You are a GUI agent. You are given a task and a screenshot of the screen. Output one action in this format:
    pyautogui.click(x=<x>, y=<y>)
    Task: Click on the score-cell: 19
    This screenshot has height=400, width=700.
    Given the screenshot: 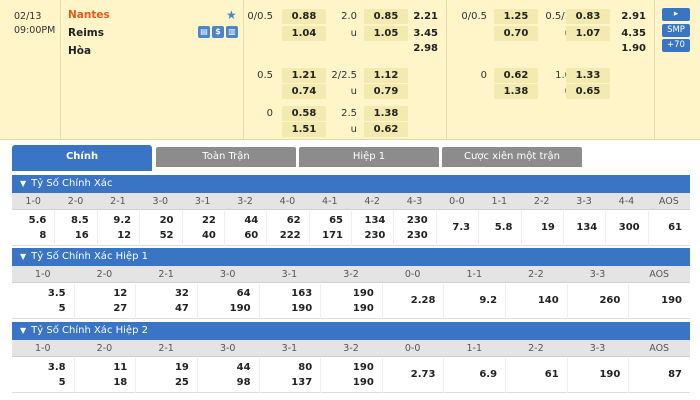 What is the action you would take?
    pyautogui.click(x=542, y=228)
    